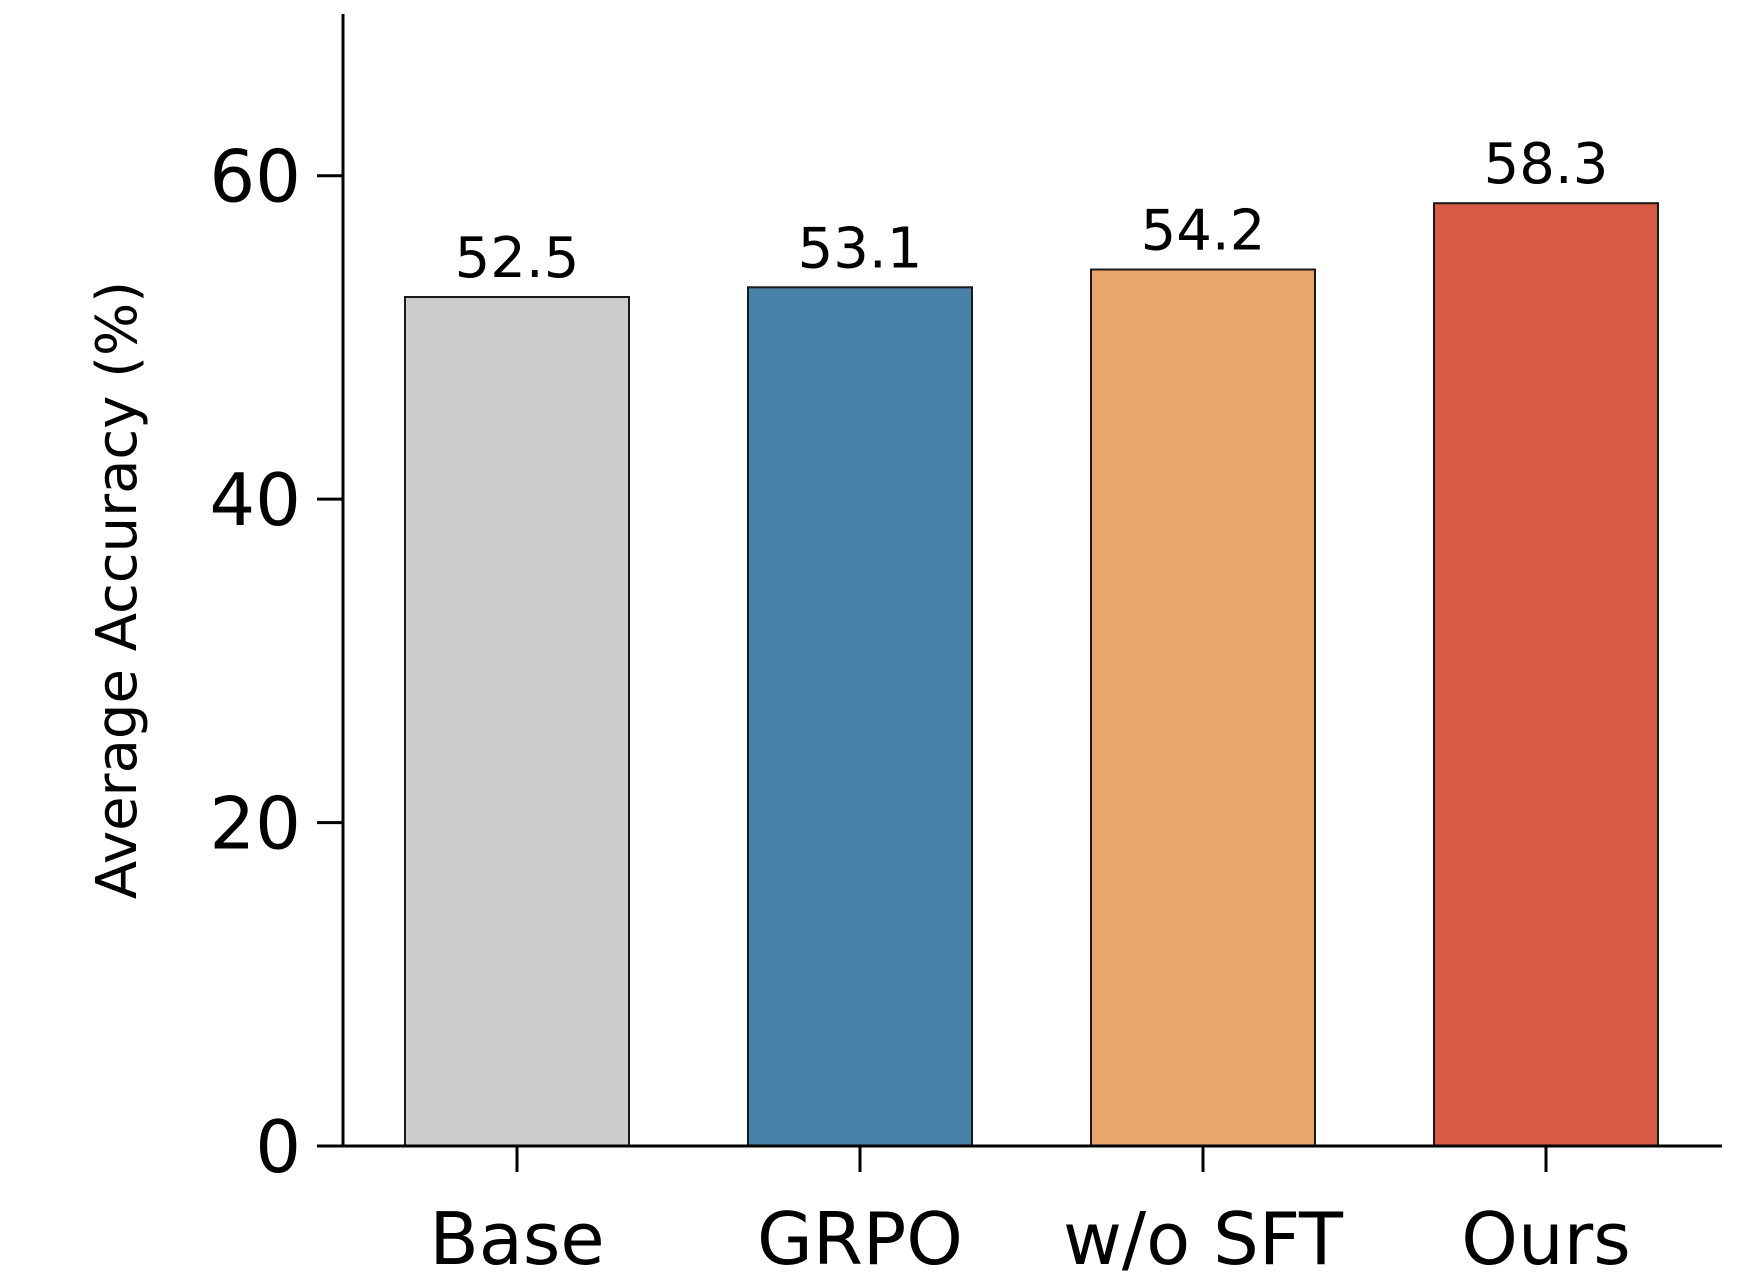  I want to click on x-tick-label: Ours, so click(1545, 1239).